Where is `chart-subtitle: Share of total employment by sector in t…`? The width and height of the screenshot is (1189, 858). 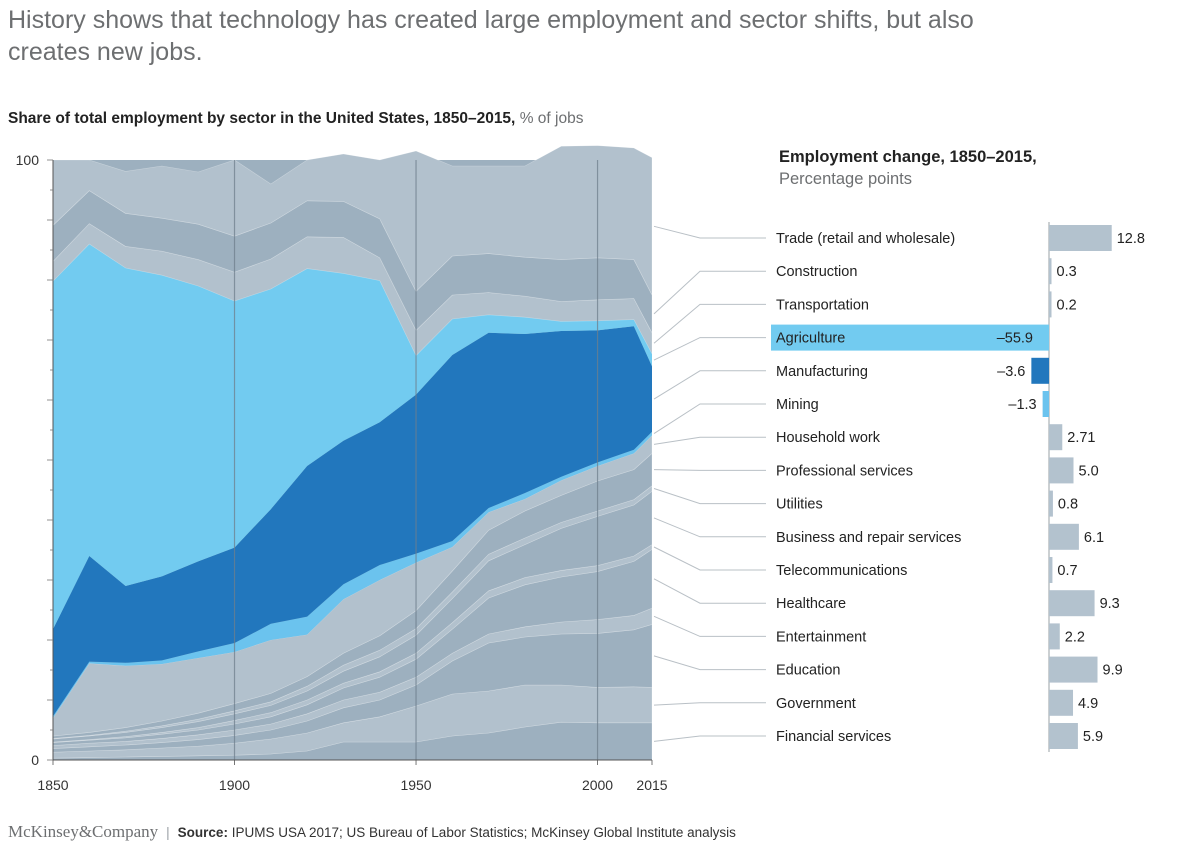
chart-subtitle: Share of total employment by sector in t… is located at coordinates (295, 119).